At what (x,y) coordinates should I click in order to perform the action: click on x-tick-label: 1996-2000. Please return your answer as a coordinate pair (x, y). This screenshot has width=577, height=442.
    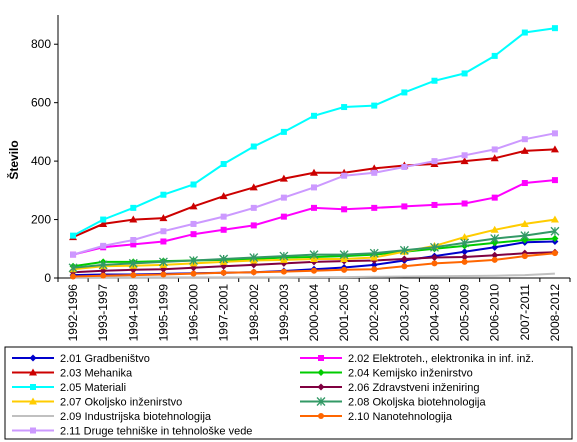
    Looking at the image, I should click on (194, 313).